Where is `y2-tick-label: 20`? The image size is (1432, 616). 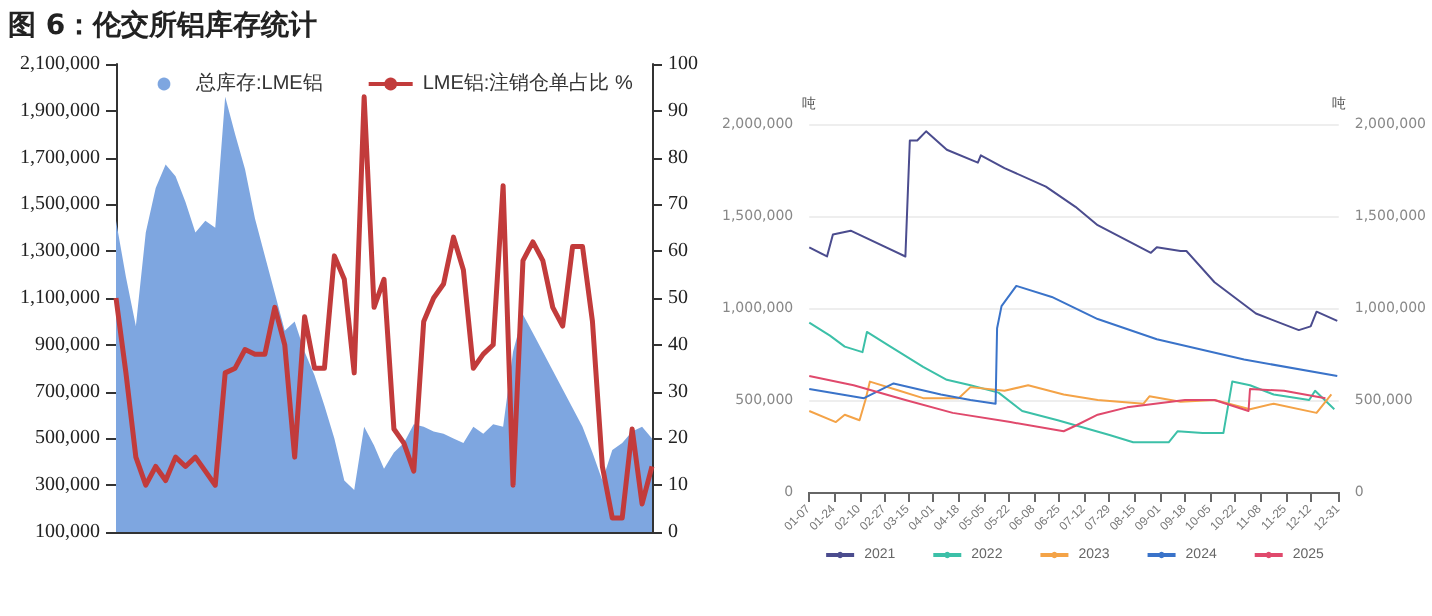
y2-tick-label: 20 is located at coordinates (678, 438).